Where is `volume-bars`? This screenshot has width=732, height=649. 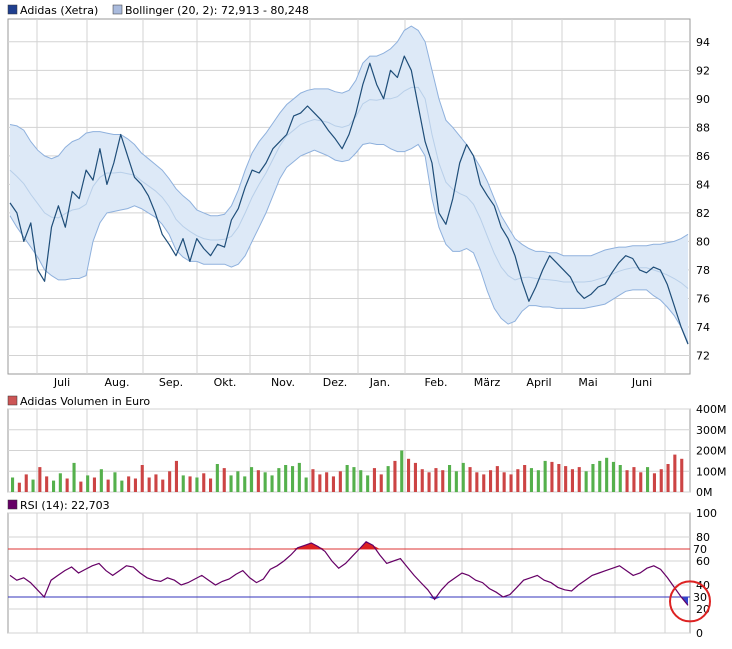
volume-bars is located at coordinates (347, 471).